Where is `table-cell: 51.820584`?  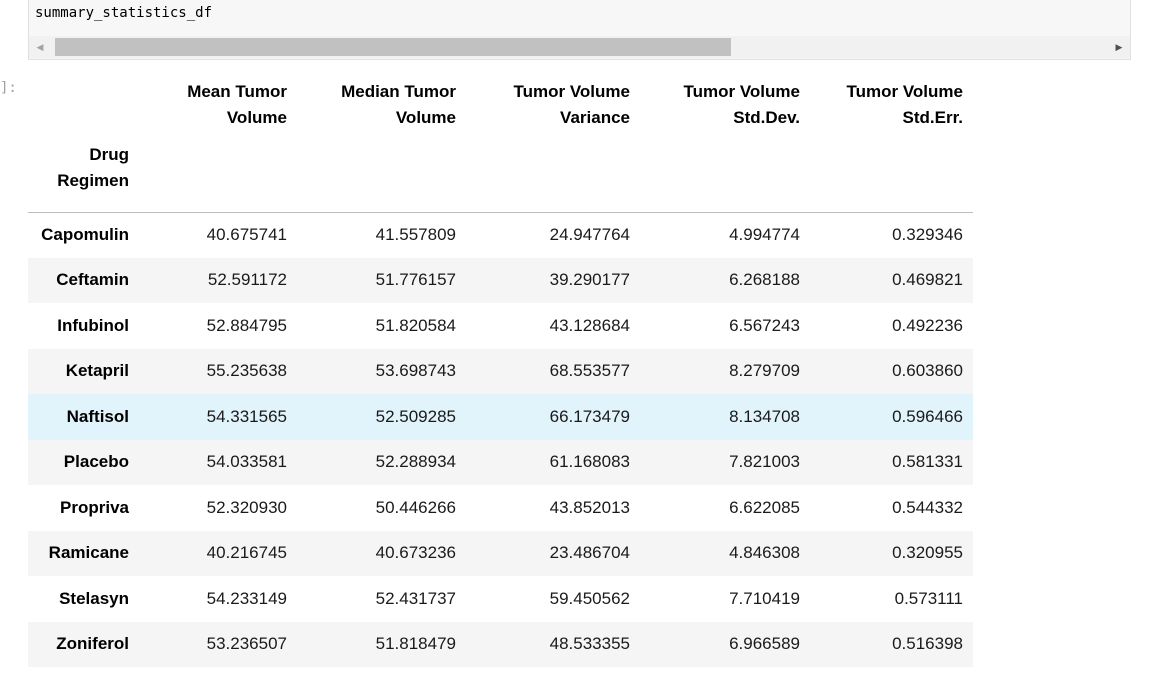
table-cell: 51.820584 is located at coordinates (415, 325).